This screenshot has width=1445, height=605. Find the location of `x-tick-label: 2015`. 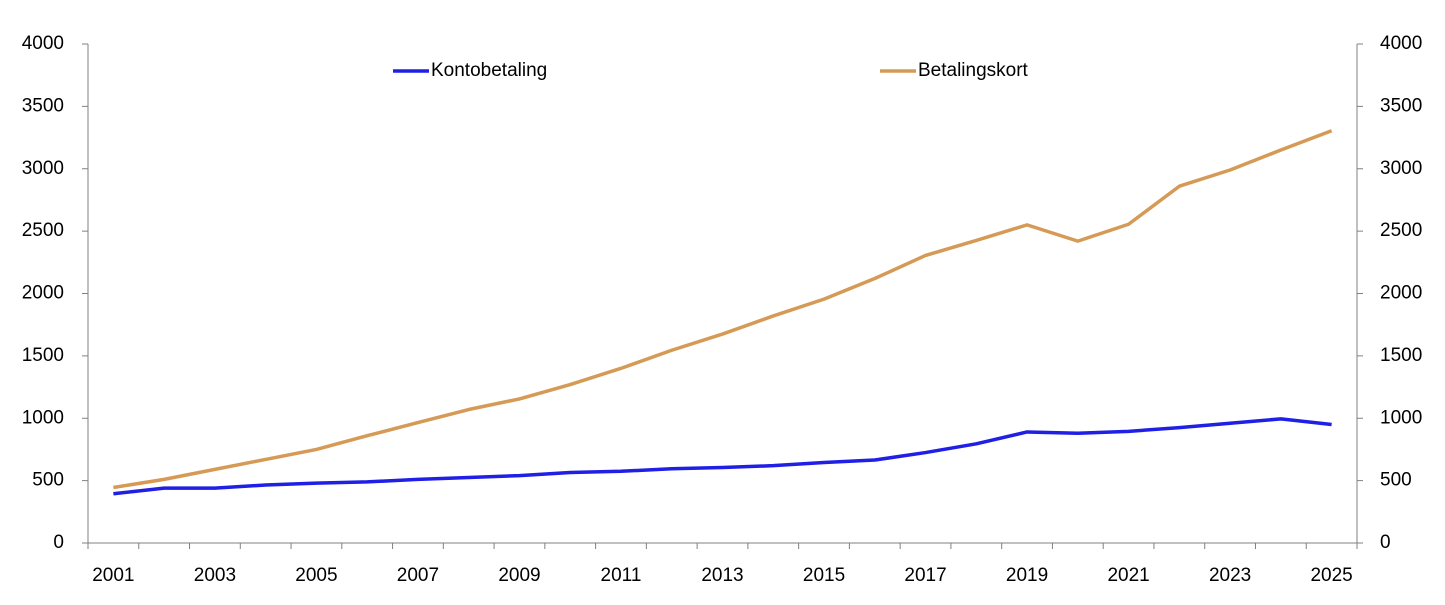

x-tick-label: 2015 is located at coordinates (824, 575).